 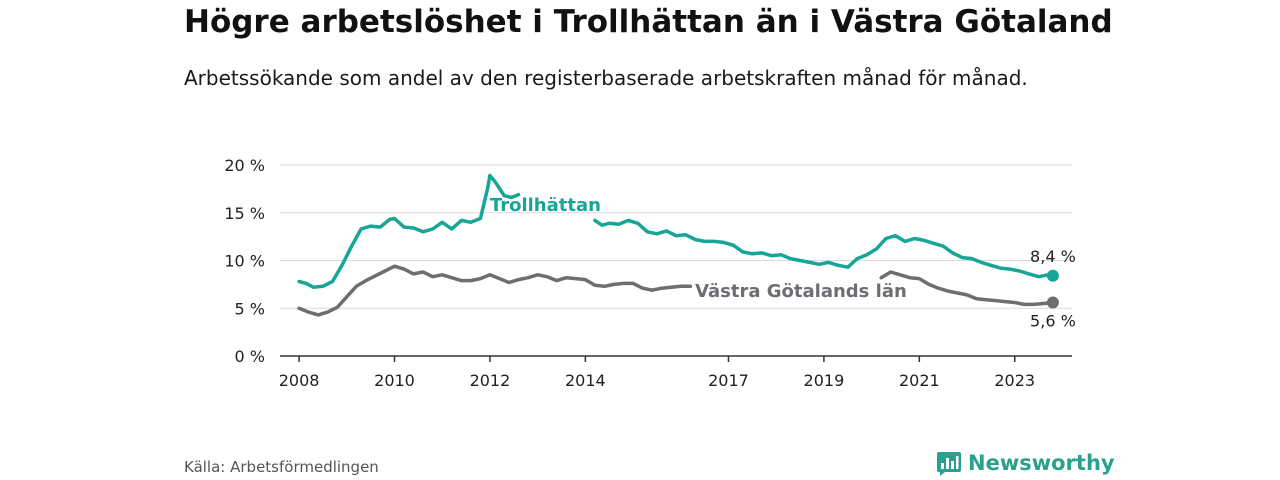 I want to click on newsworthy-logo: Newsworthy, so click(x=1025, y=463).